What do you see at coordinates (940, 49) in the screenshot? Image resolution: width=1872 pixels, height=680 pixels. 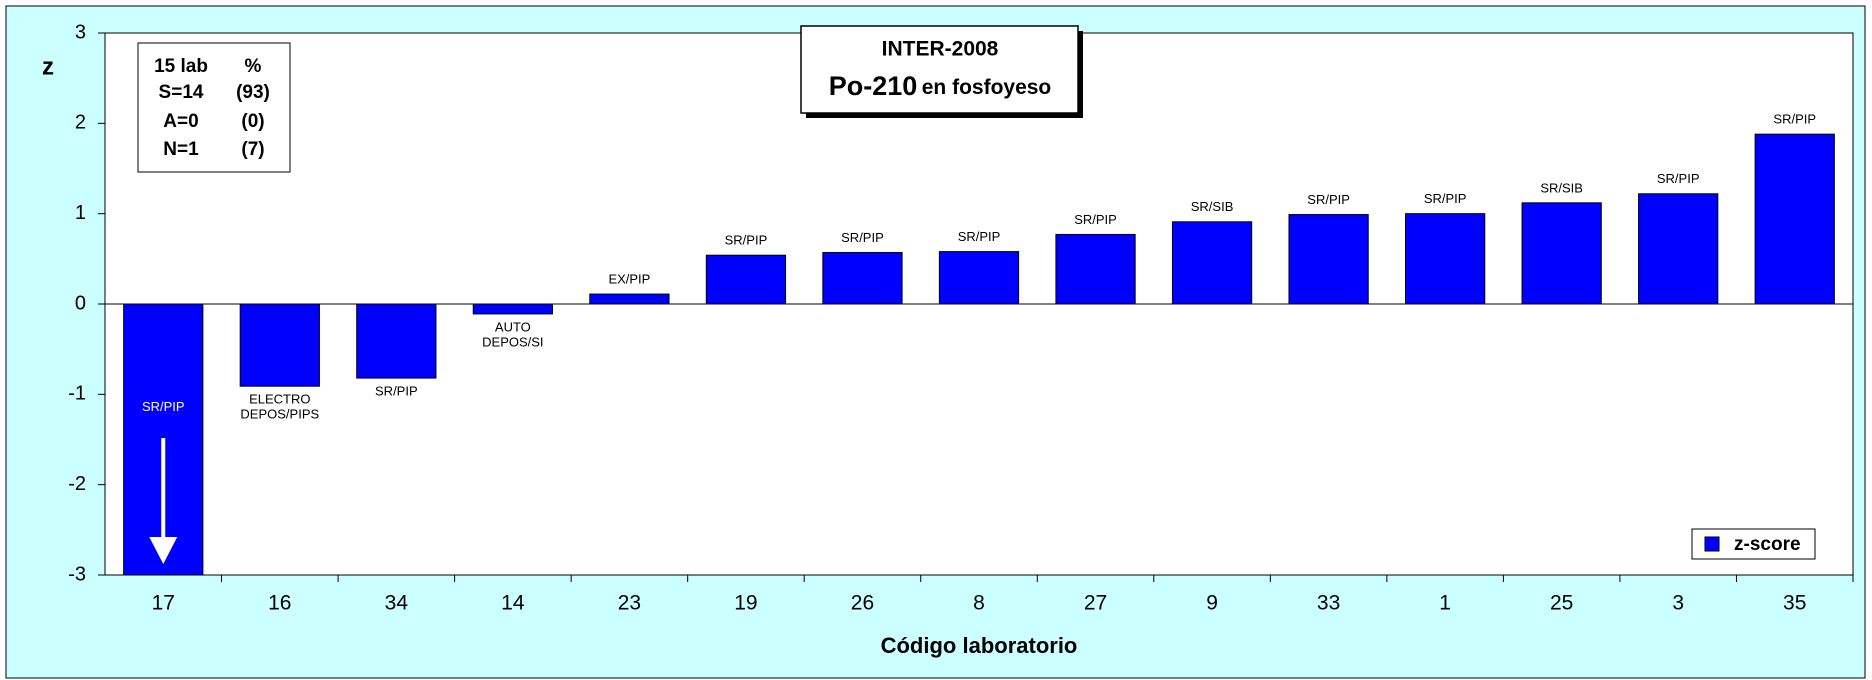 I see `chart-title: INTER-2008` at bounding box center [940, 49].